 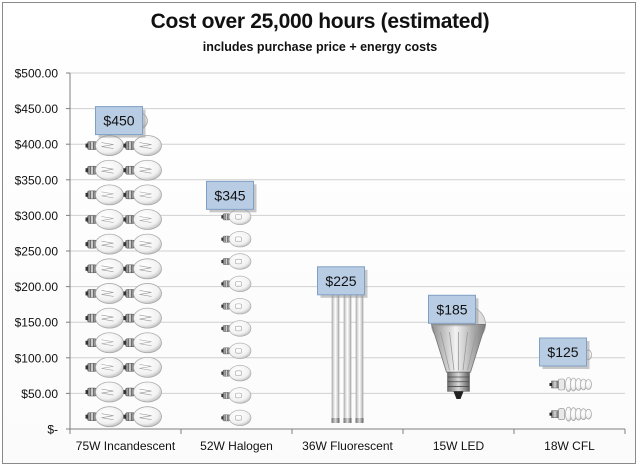 What do you see at coordinates (236, 306) in the screenshot?
I see `bar-52w-halogen` at bounding box center [236, 306].